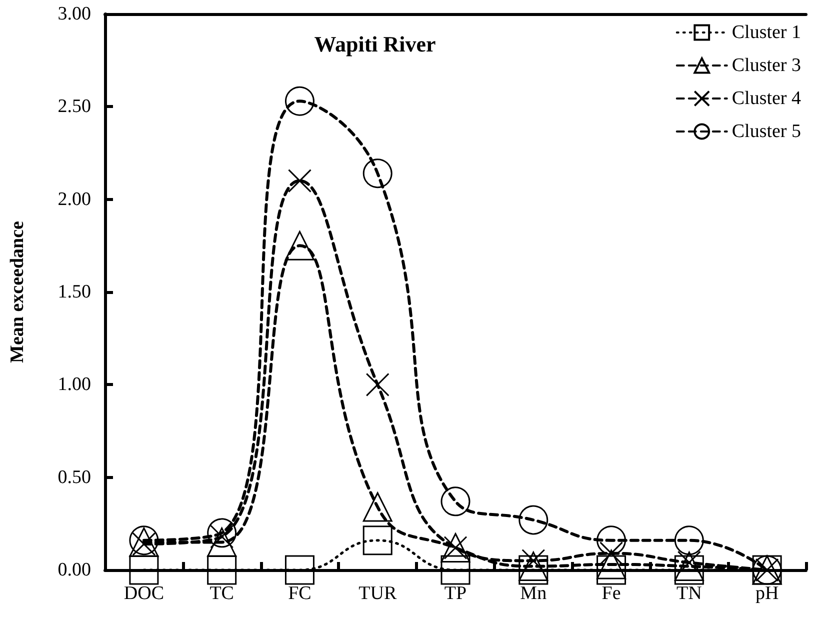 The image size is (826, 621). I want to click on x-tick-label: DOC, so click(144, 593).